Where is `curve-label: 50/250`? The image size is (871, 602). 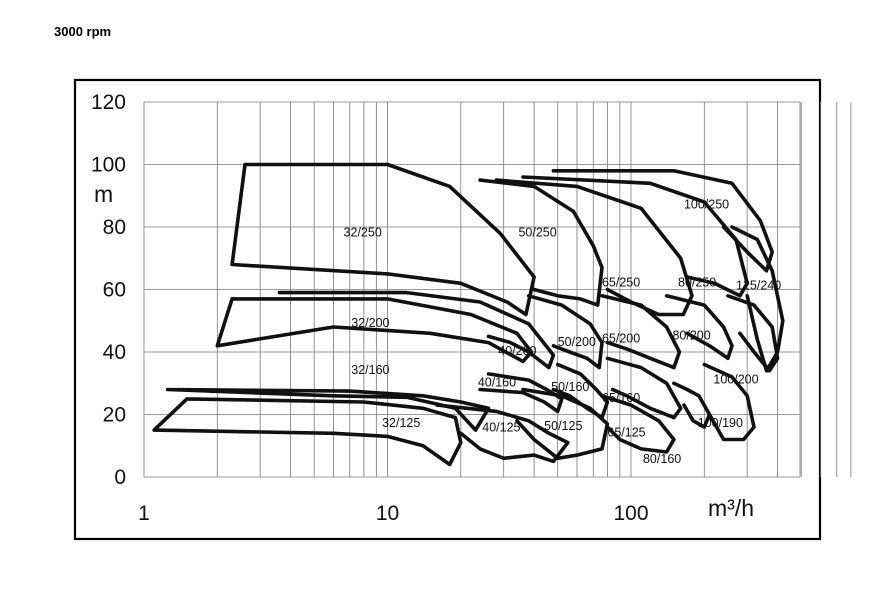 curve-label: 50/250 is located at coordinates (537, 232).